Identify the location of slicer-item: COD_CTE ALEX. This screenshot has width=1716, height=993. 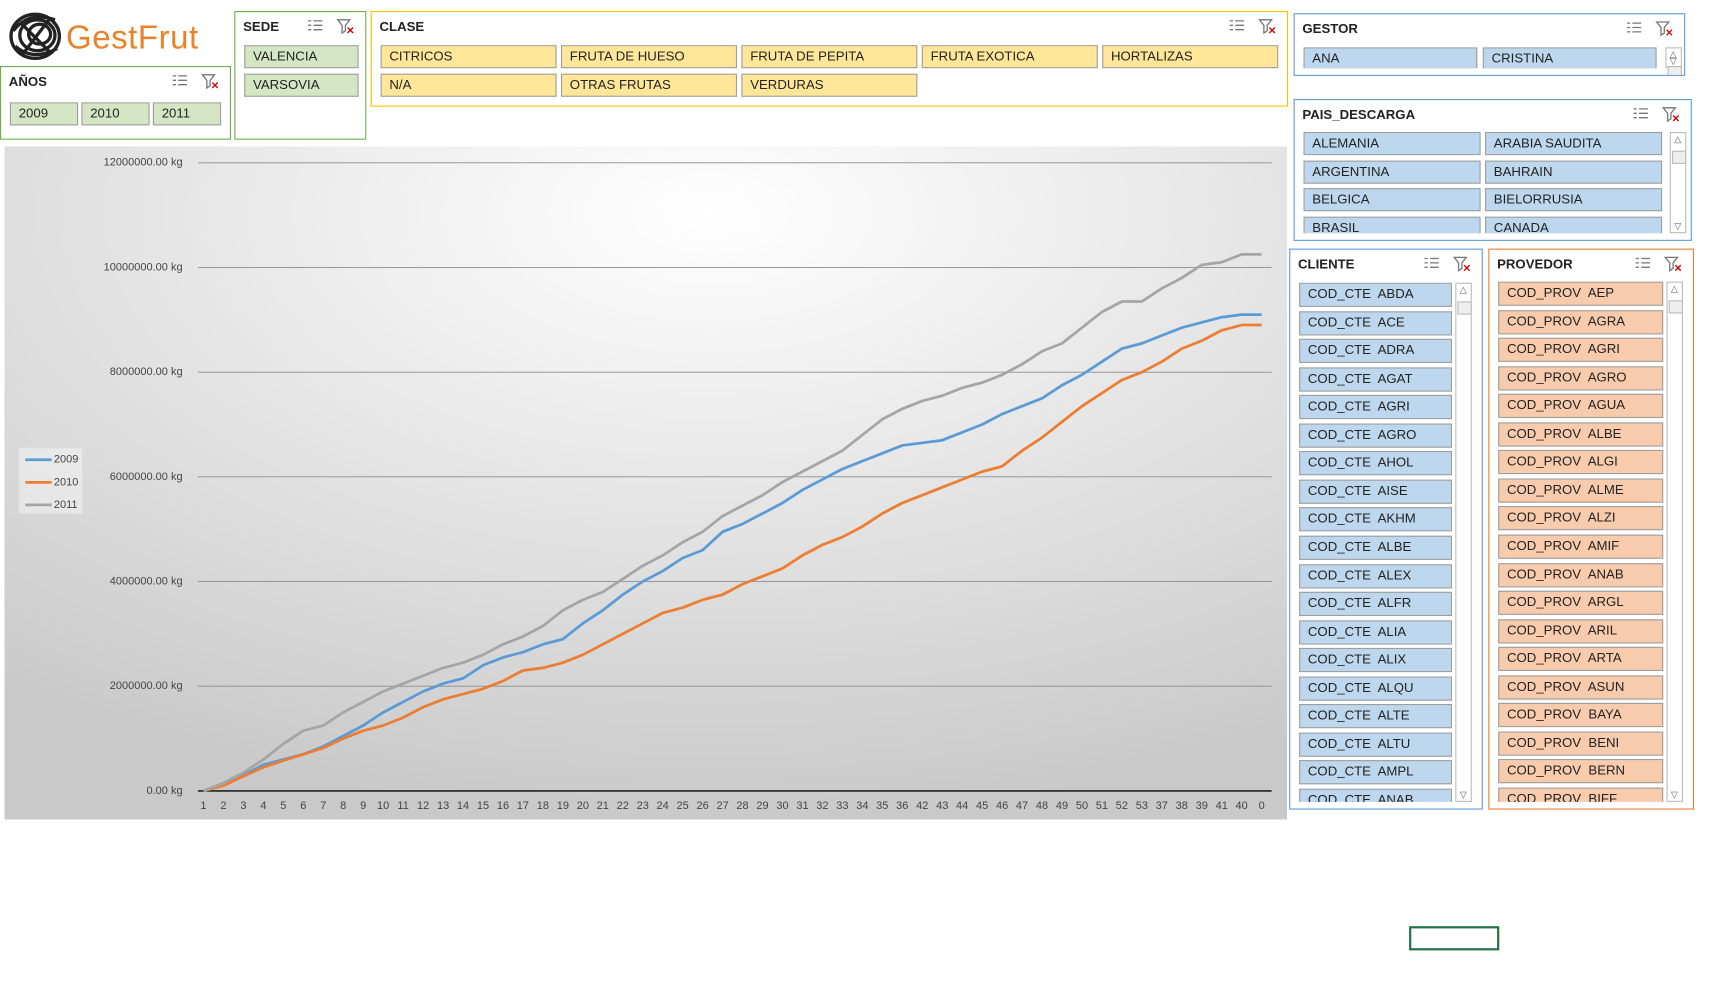
(1375, 575).